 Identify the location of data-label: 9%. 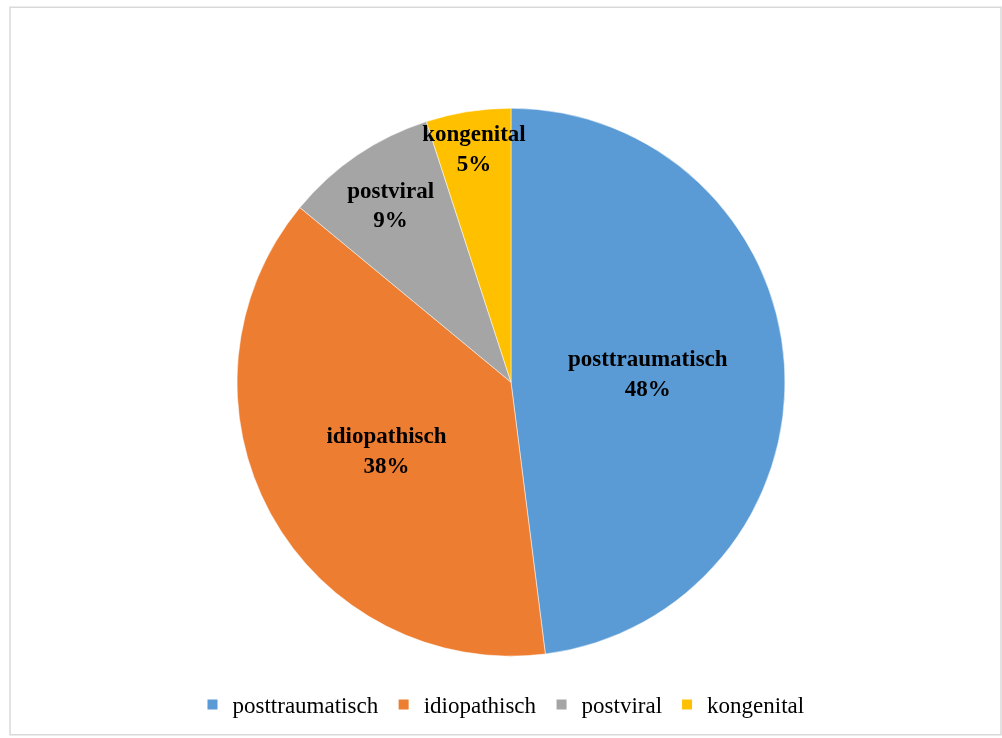
(390, 220).